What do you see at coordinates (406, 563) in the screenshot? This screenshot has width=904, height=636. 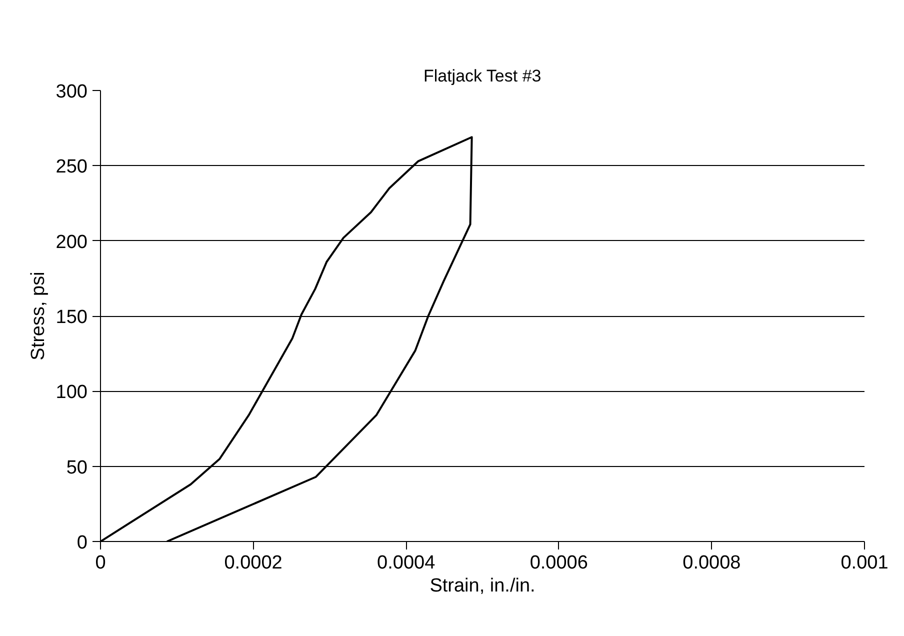 I see `x-tick-label: 0.0004` at bounding box center [406, 563].